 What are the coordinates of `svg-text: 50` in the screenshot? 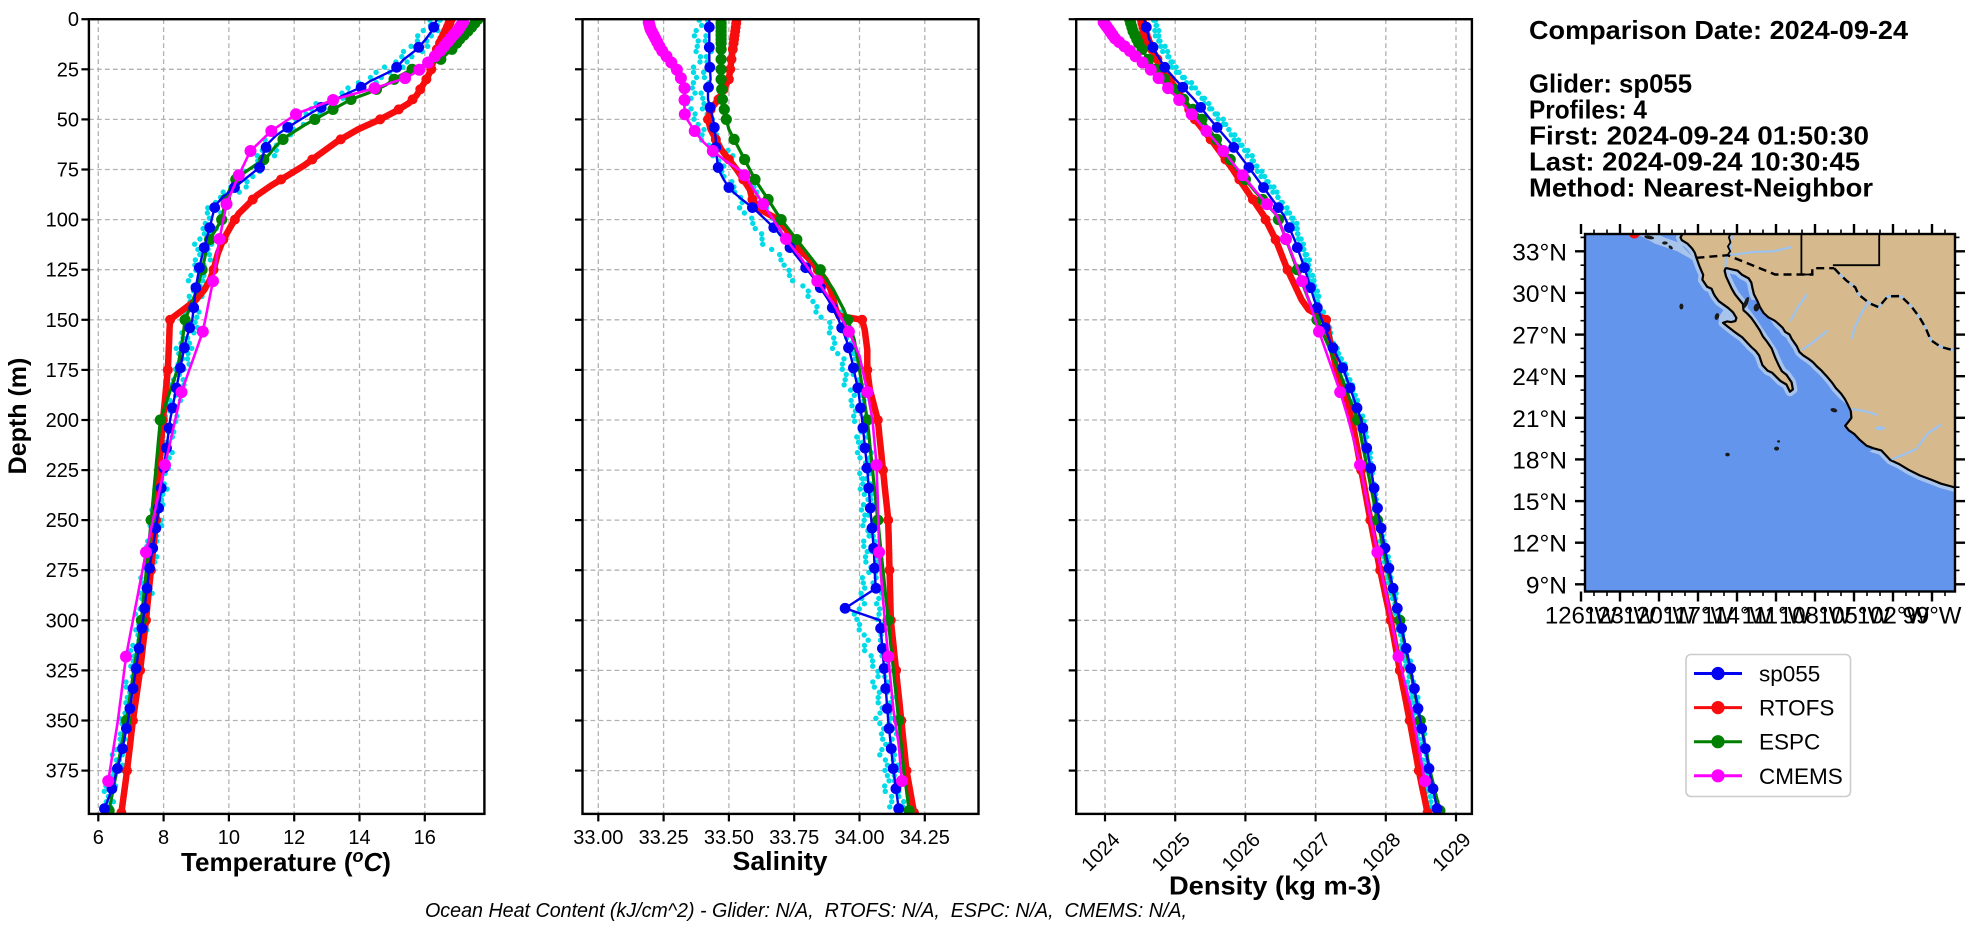 It's located at (68, 120).